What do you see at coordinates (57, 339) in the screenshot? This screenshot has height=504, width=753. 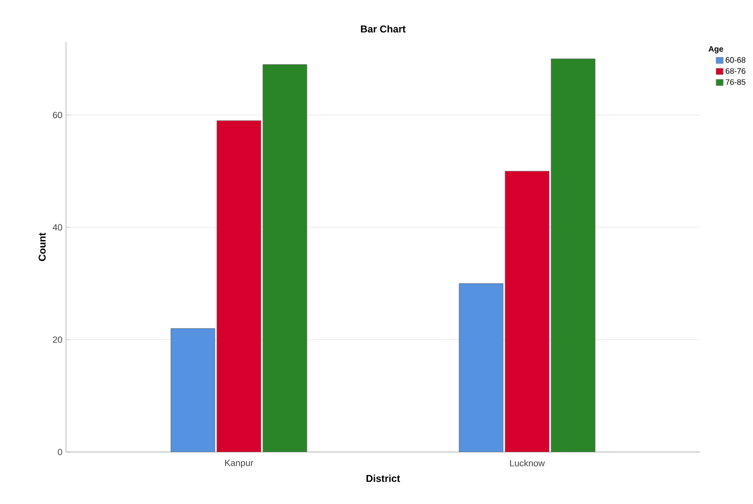 I see `y-tick-label: 20` at bounding box center [57, 339].